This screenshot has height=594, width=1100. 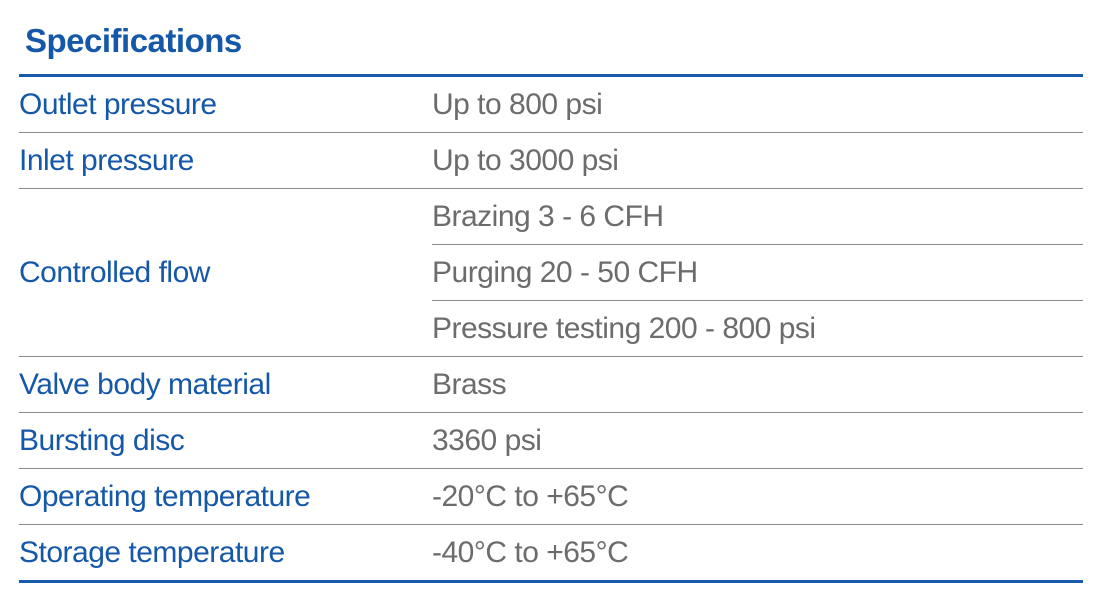 What do you see at coordinates (118, 104) in the screenshot?
I see `row-label: Outlet pressure` at bounding box center [118, 104].